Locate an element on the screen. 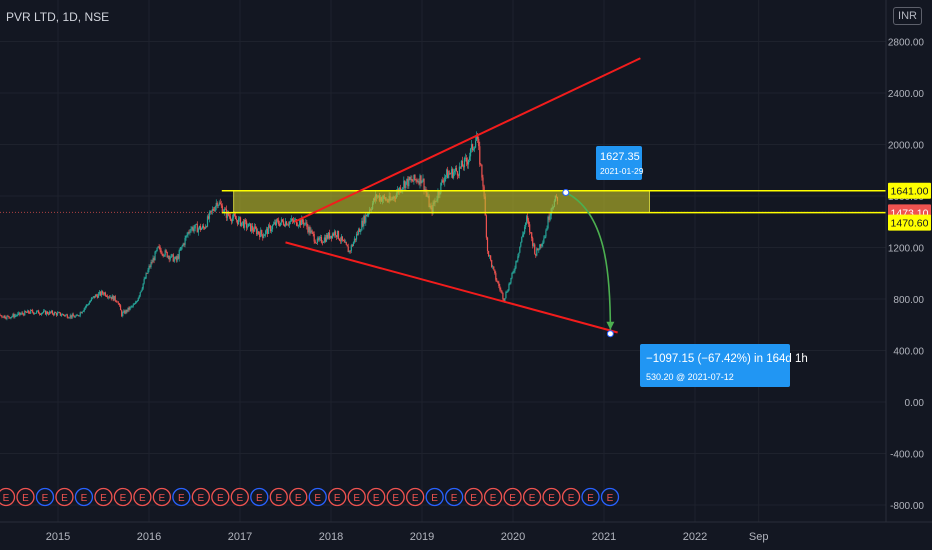 The image size is (932, 550). currency-label: INR is located at coordinates (907, 16).